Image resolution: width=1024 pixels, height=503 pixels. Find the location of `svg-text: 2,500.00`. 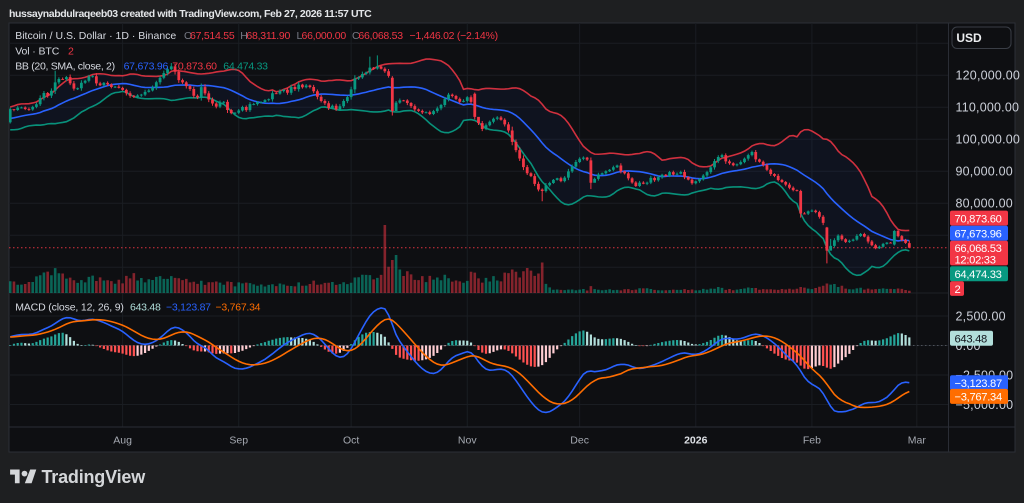

svg-text: 2,500.00 is located at coordinates (981, 316).